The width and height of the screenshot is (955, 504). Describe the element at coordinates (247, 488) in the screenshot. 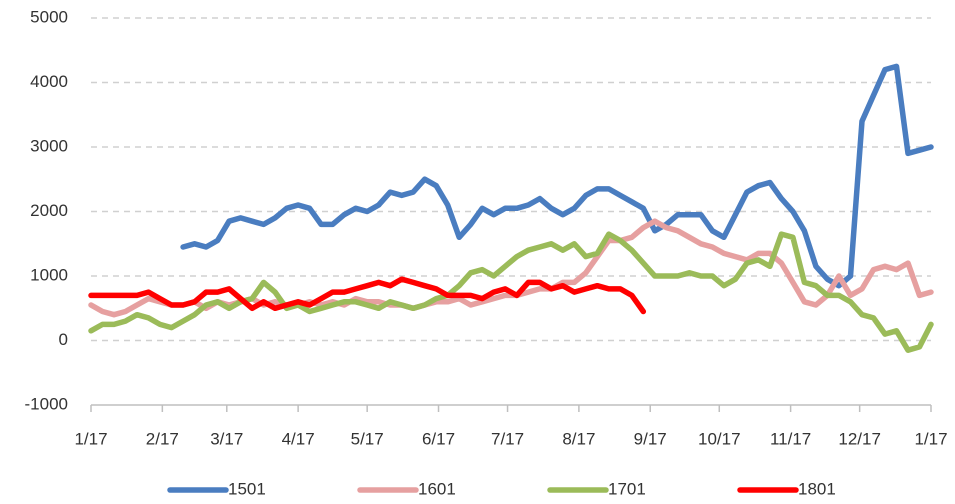

I see `legend-label: 1501` at that location.